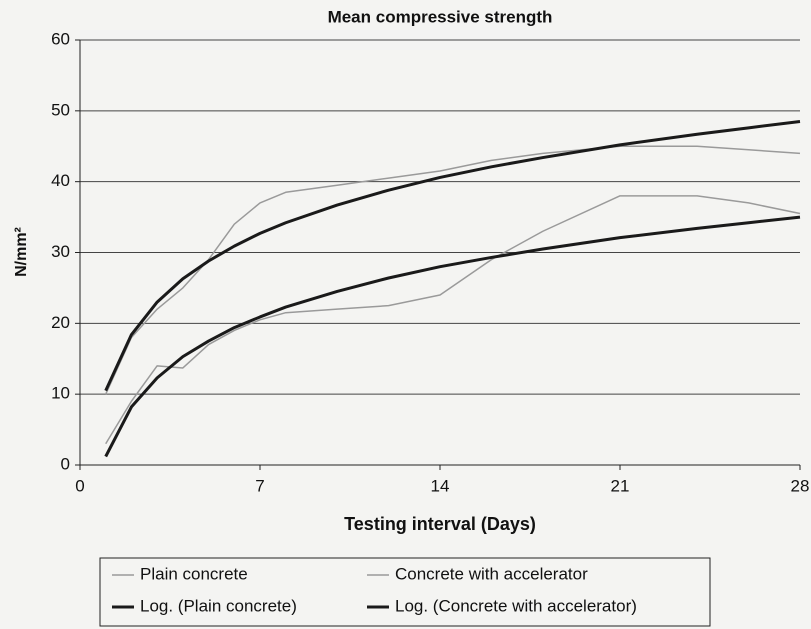  What do you see at coordinates (620, 485) in the screenshot?
I see `x-tick-label: 21` at bounding box center [620, 485].